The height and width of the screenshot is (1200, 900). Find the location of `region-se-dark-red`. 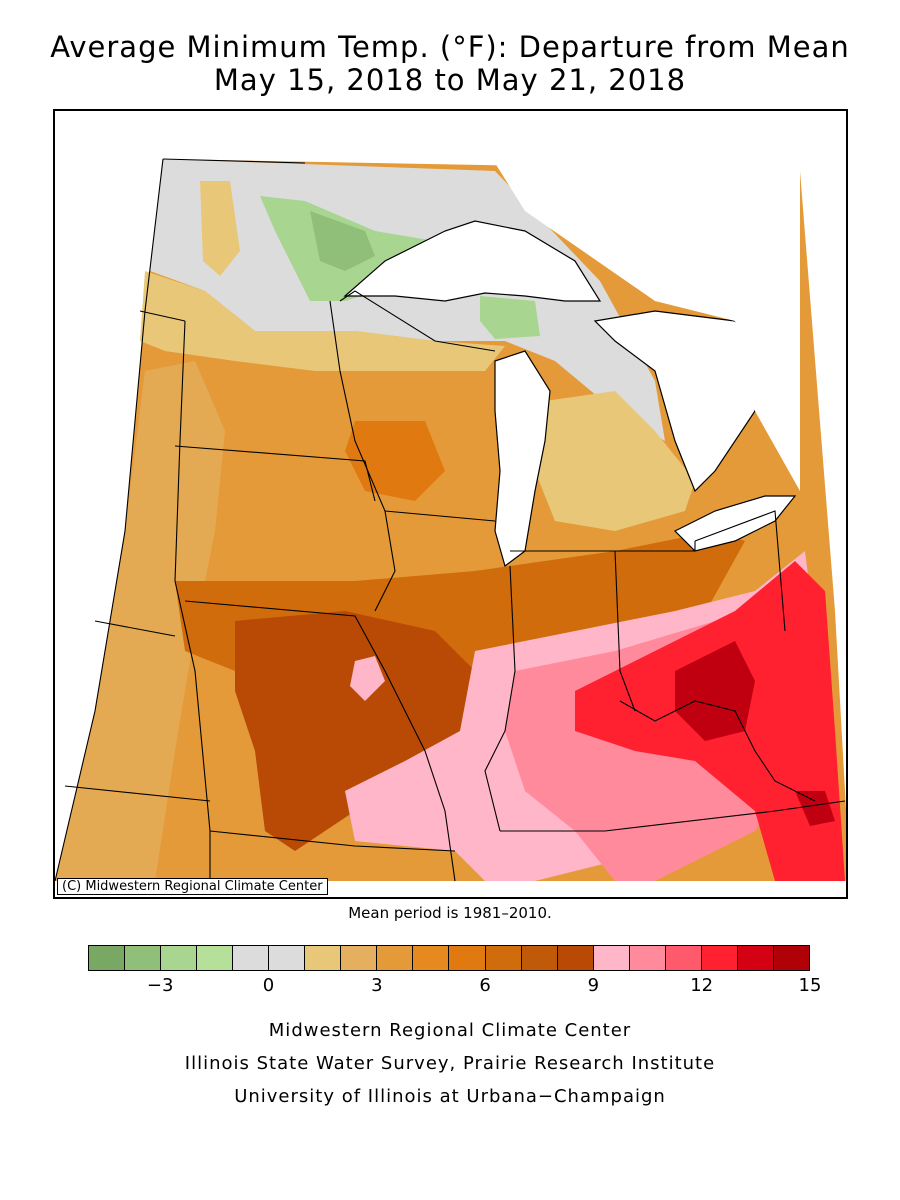

region-se-dark-red is located at coordinates (815, 808).